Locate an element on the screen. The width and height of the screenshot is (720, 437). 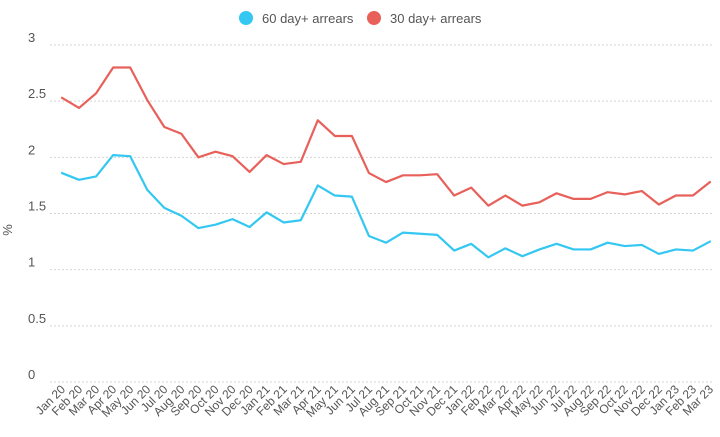
legend-item-60-day: 60 day+ arrears is located at coordinates (296, 18).